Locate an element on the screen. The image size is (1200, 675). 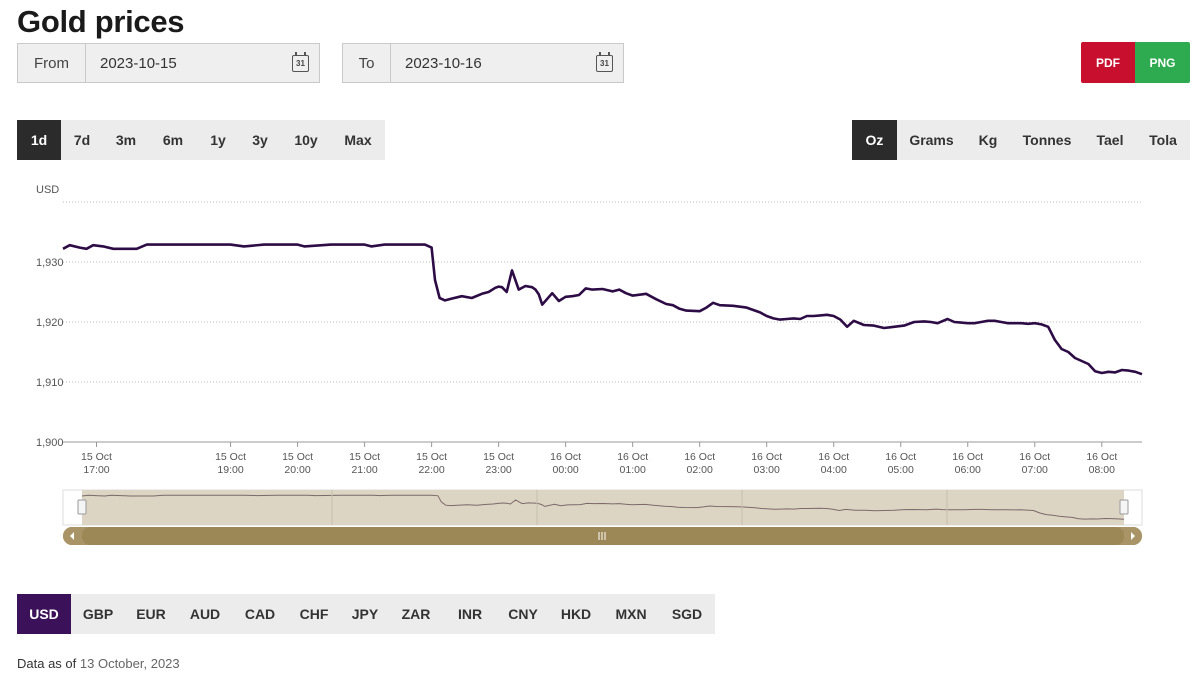
y-tick-label: 1,910 is located at coordinates (50, 383).